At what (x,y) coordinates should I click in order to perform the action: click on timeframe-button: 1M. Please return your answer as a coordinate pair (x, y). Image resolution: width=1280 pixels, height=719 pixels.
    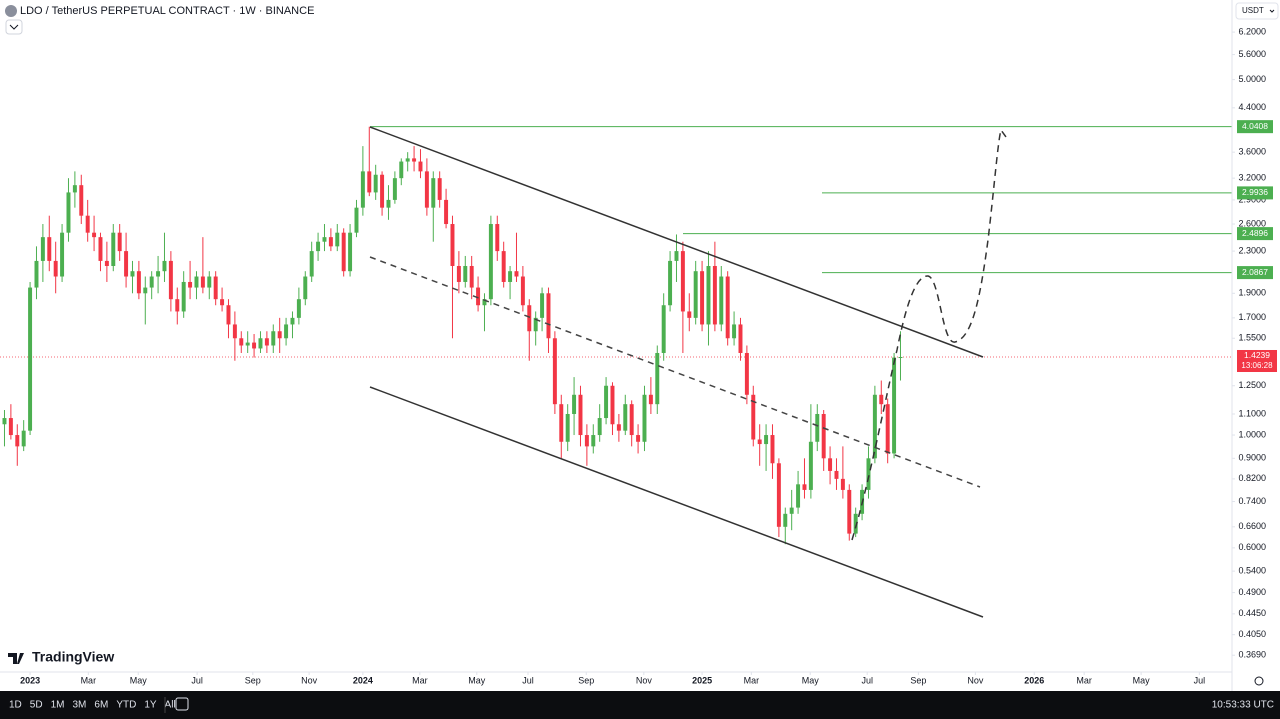
    Looking at the image, I should click on (58, 705).